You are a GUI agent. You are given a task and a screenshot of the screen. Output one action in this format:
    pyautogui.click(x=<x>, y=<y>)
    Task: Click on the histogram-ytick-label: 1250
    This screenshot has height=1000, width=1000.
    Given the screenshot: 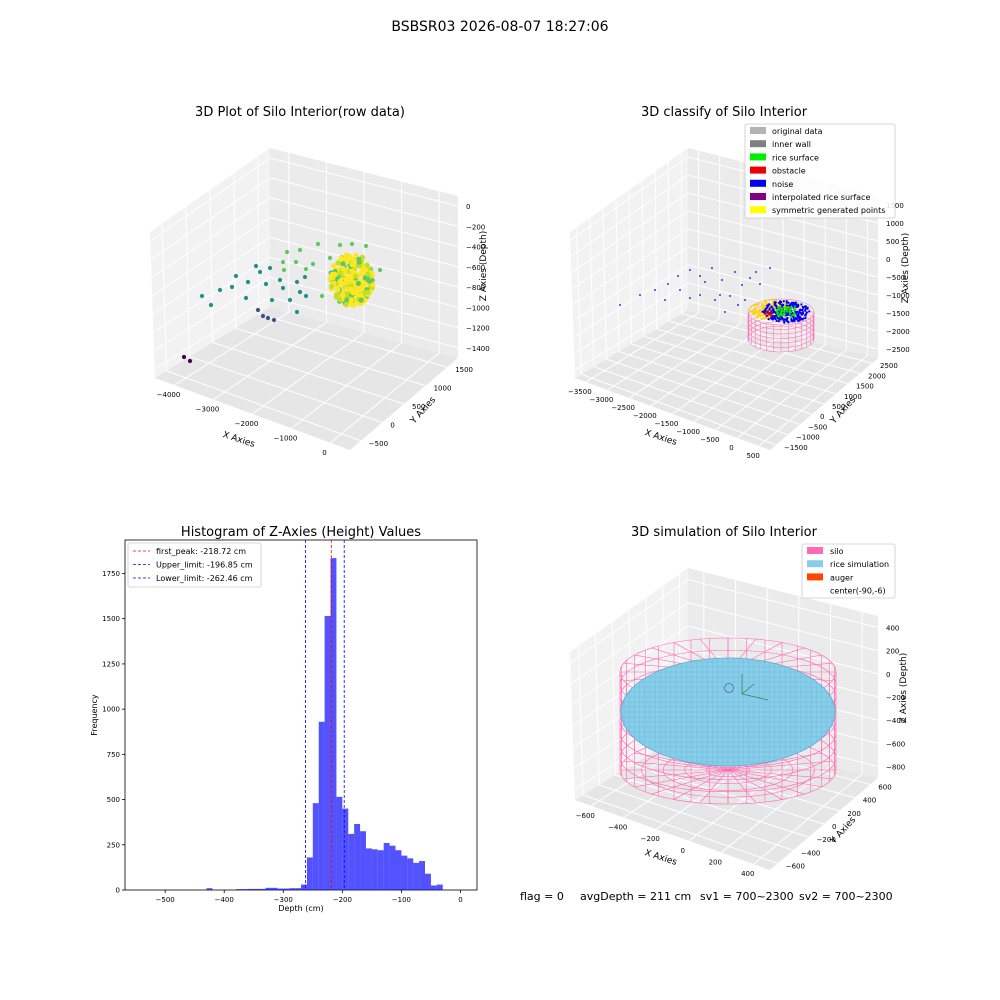 What is the action you would take?
    pyautogui.click(x=111, y=664)
    